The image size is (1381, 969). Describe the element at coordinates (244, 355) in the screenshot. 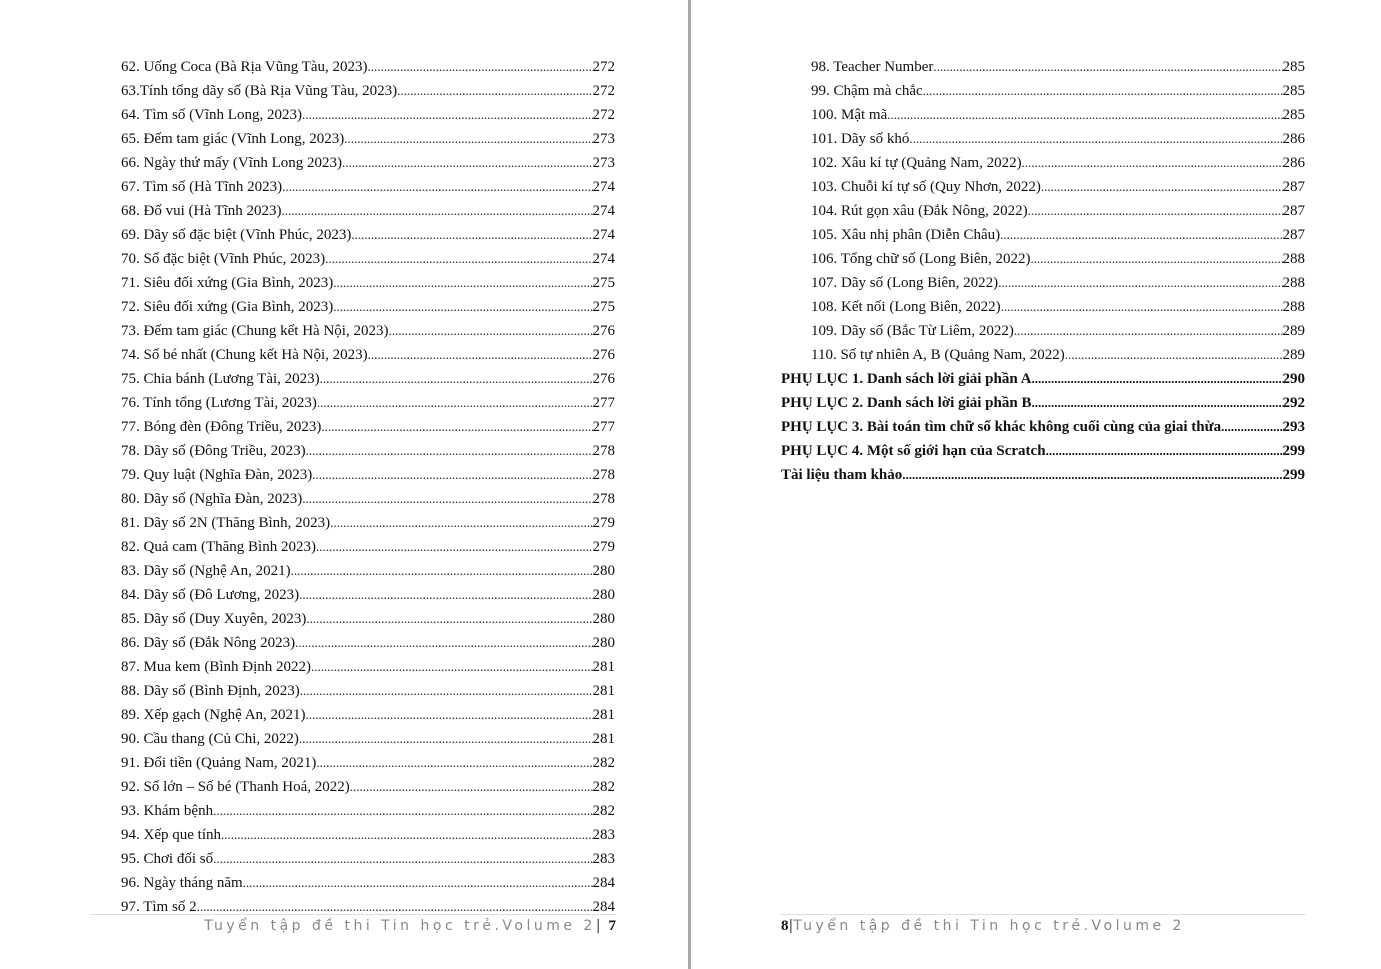

I see `toc-entry-title: 74. Số bé nhất (Chung kết Hà Nội, 2023)` at that location.